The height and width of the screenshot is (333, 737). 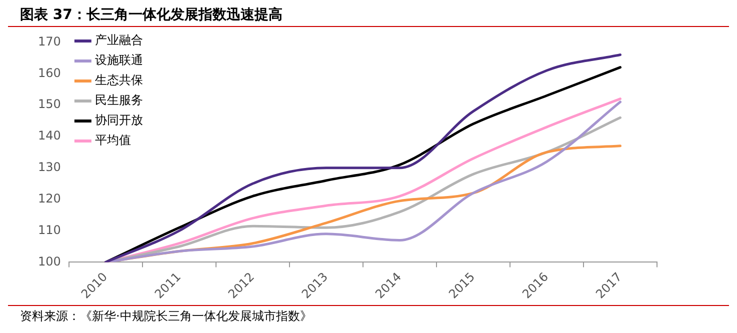 What do you see at coordinates (118, 100) in the screenshot?
I see `legend-label: 民生服务` at bounding box center [118, 100].